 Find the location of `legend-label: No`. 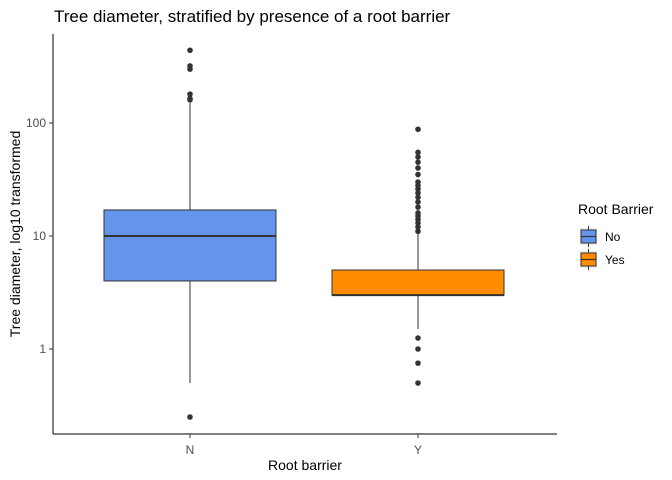

legend-label: No is located at coordinates (613, 237).